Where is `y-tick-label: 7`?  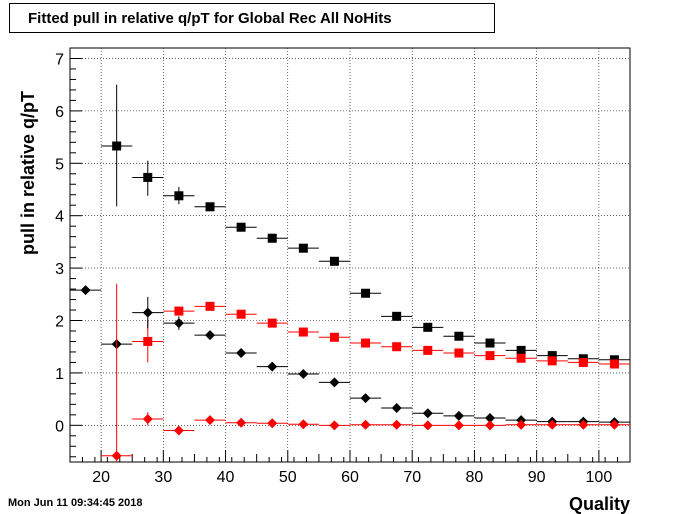 y-tick-label: 7 is located at coordinates (59, 59).